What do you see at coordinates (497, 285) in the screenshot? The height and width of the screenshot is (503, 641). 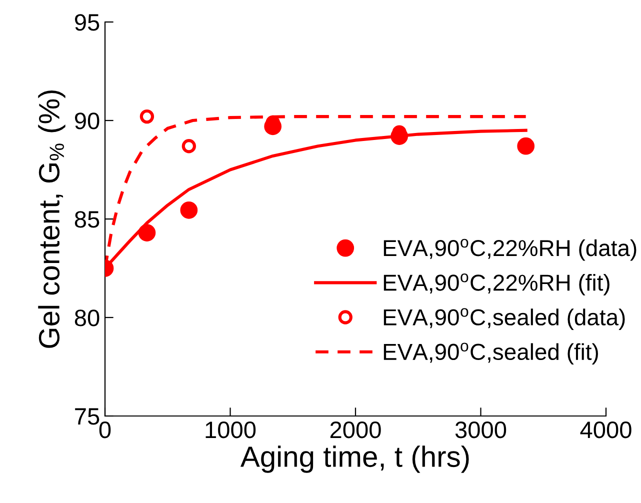 I see `legend-label: EVA,90$^{o}$C,22%RH (fit)` at bounding box center [497, 285].